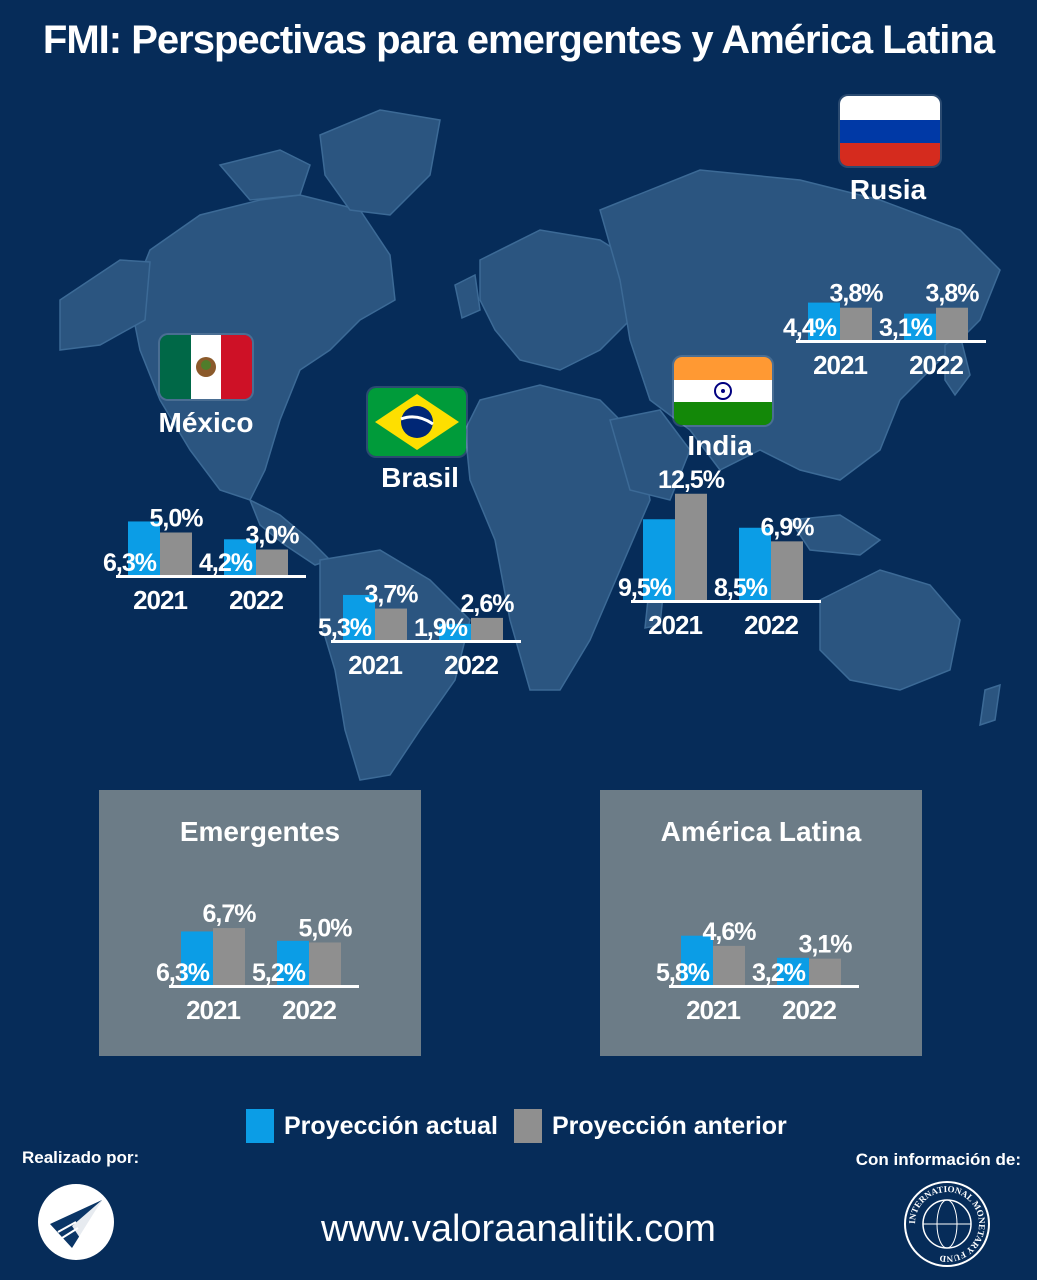 Image resolution: width=1037 pixels, height=1280 pixels. Describe the element at coordinates (729, 965) in the screenshot. I see `america-latina-bar-anterior-2021` at that location.